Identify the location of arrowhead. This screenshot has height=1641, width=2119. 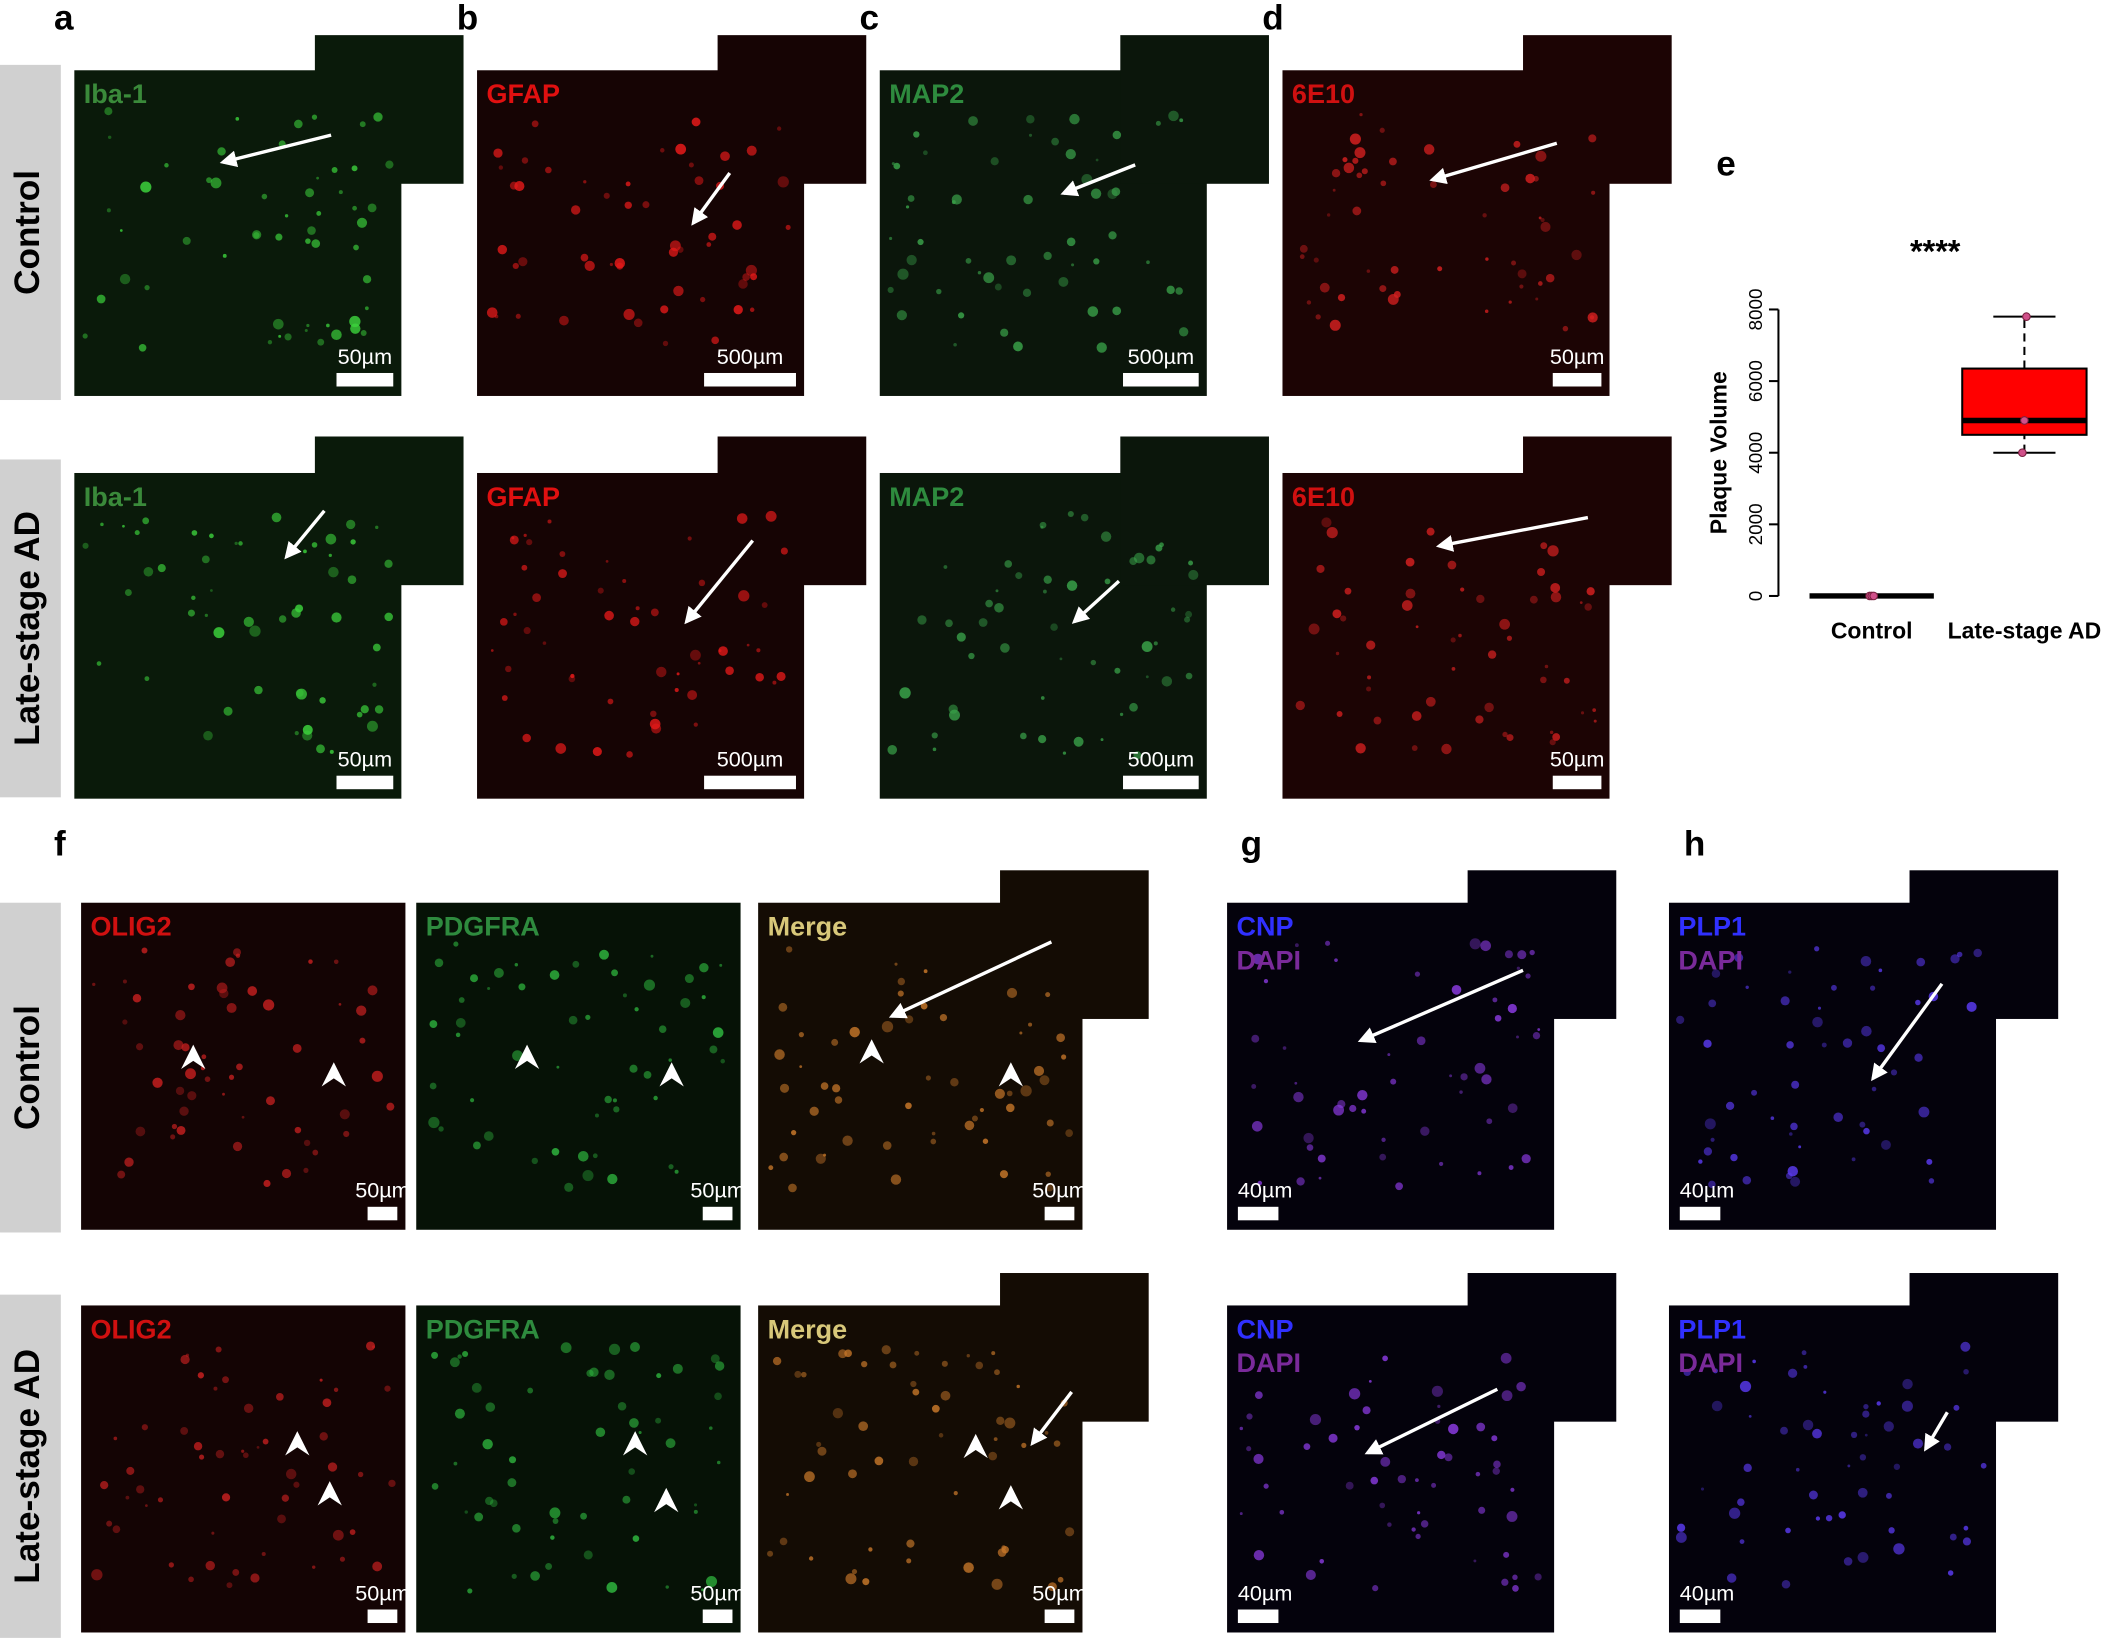
(975, 1446).